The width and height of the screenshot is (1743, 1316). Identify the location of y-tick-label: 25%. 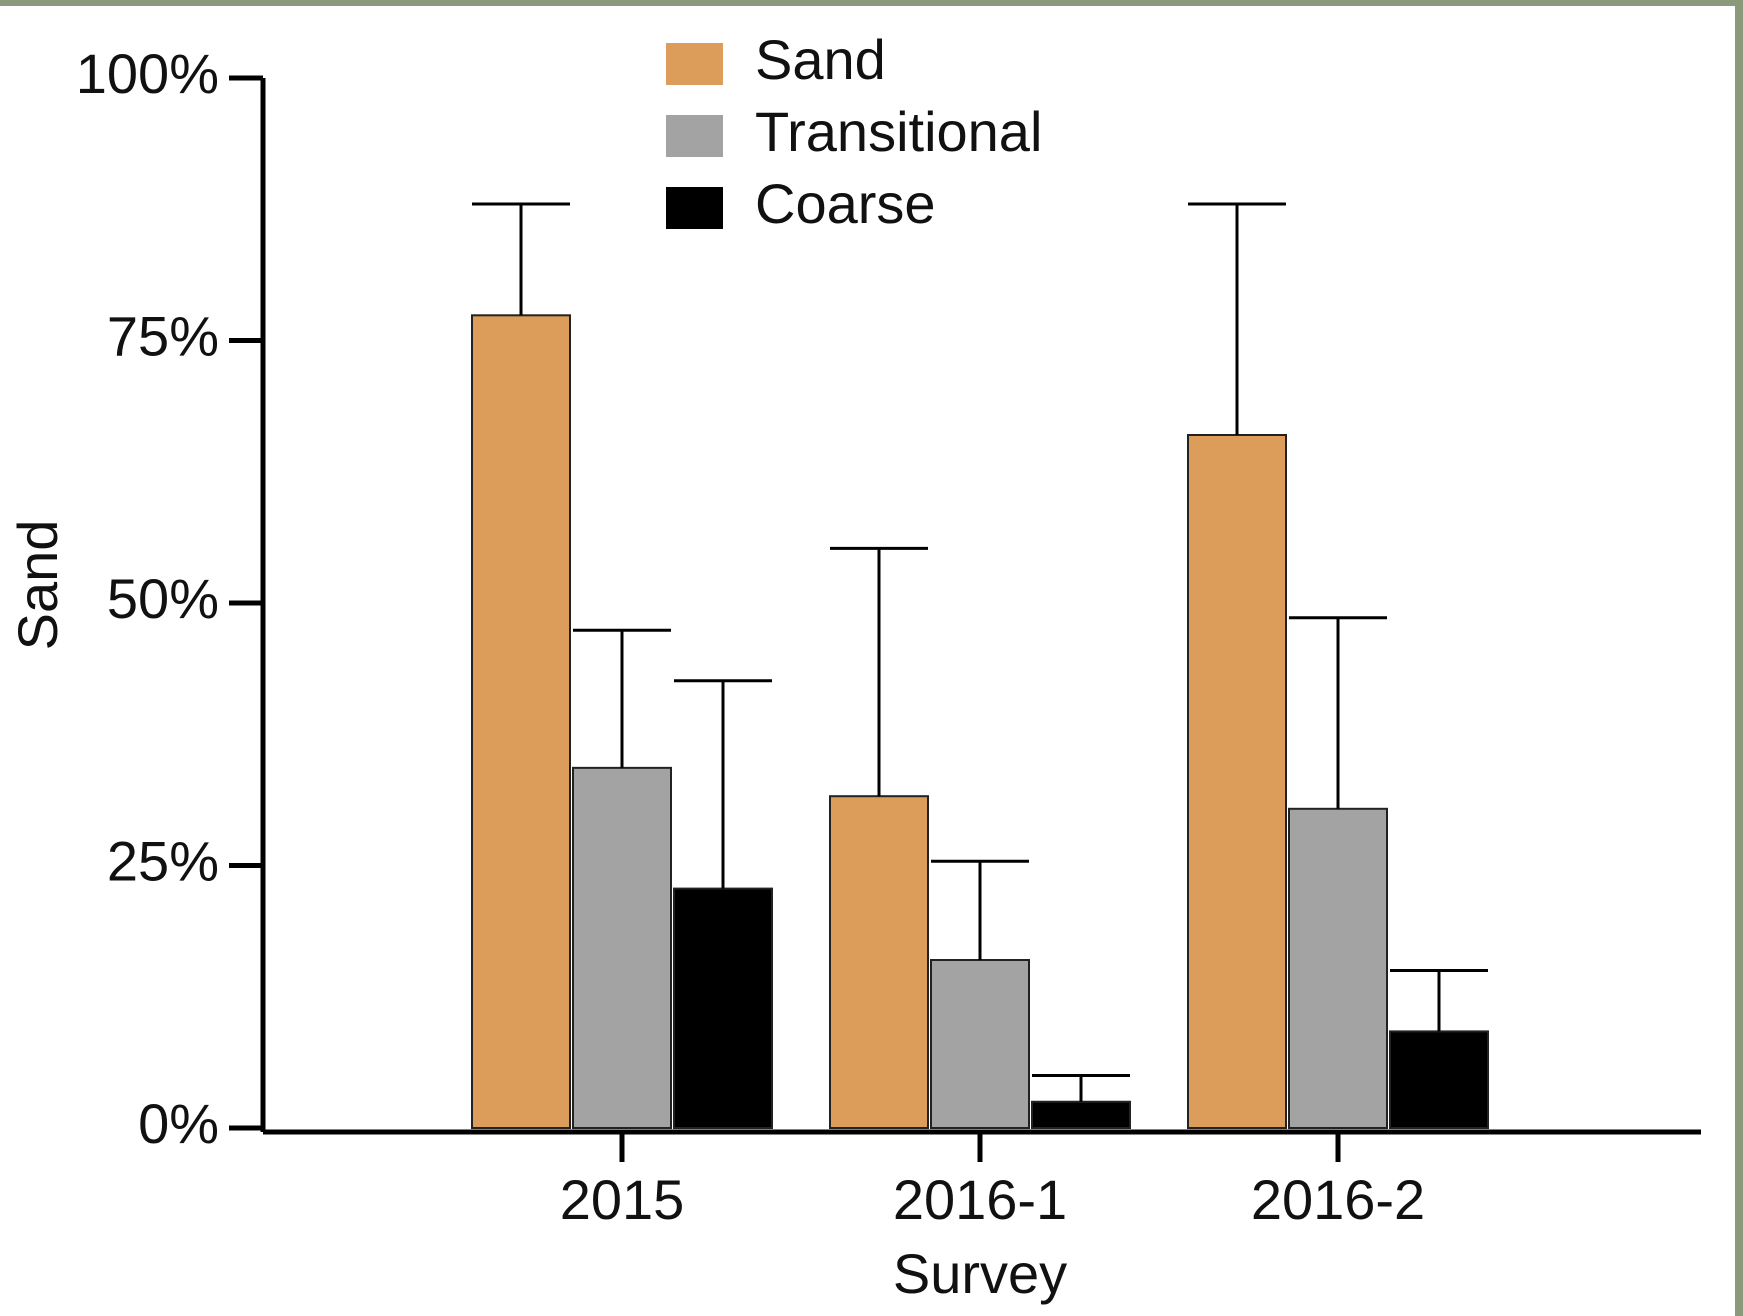
(163, 860).